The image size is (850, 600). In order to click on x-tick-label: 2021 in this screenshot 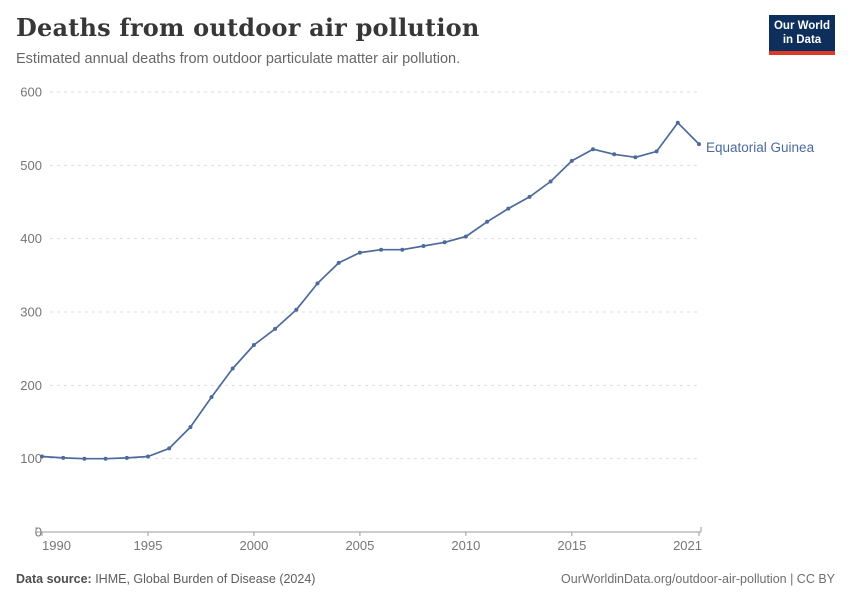, I will do `click(687, 545)`.